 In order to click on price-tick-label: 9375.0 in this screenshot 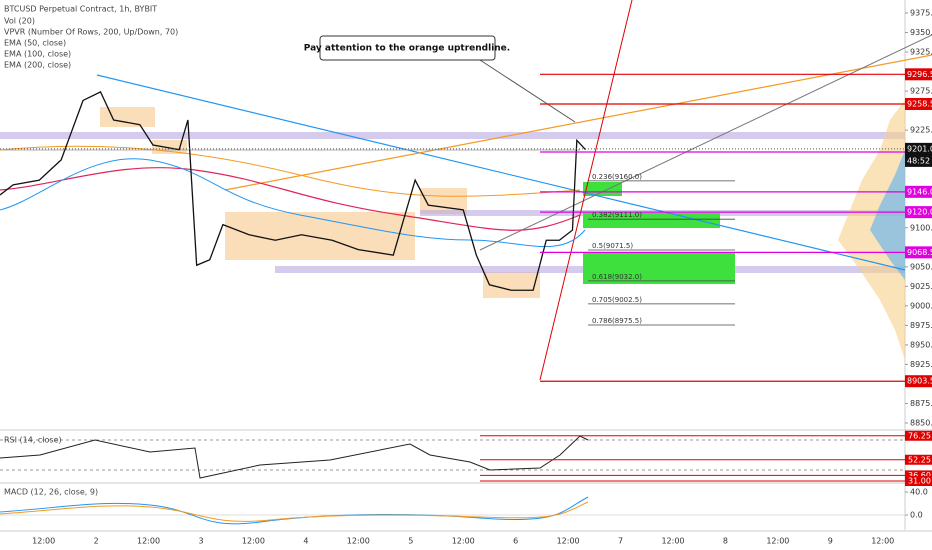, I will do `click(921, 13)`.